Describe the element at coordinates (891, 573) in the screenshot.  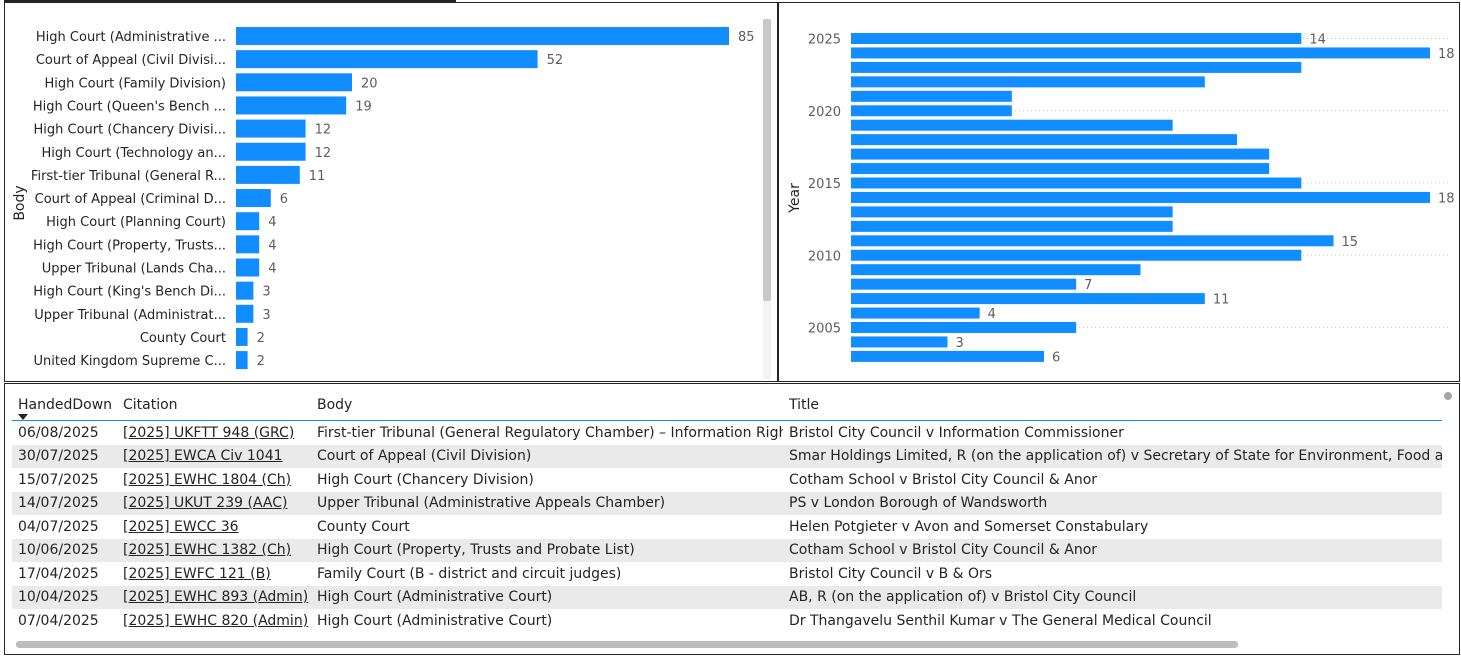
I see `cell-title: Bristol City Council v B & Ors` at that location.